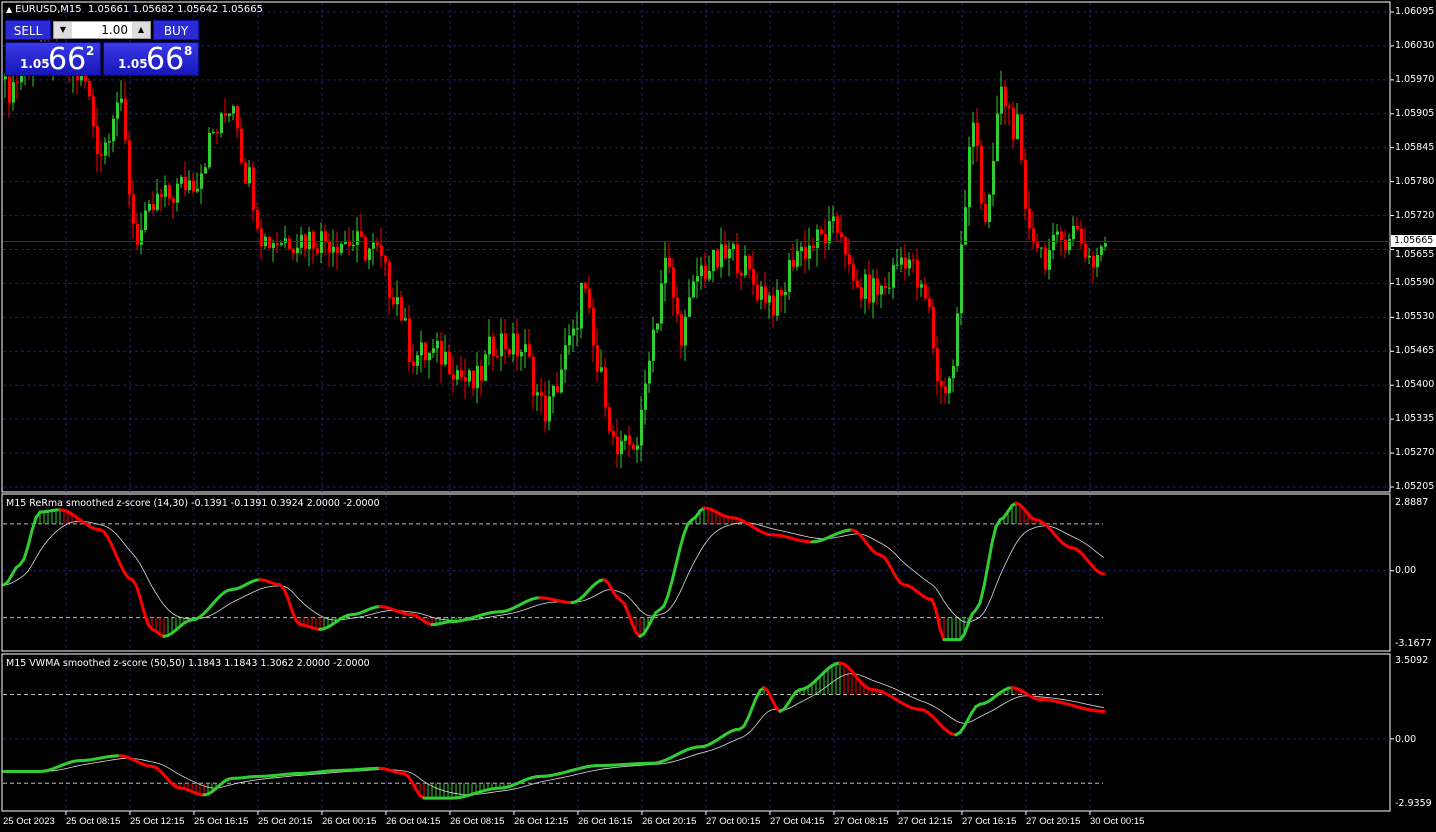  I want to click on time-axis-label: 26 Oct 00:15, so click(349, 821).